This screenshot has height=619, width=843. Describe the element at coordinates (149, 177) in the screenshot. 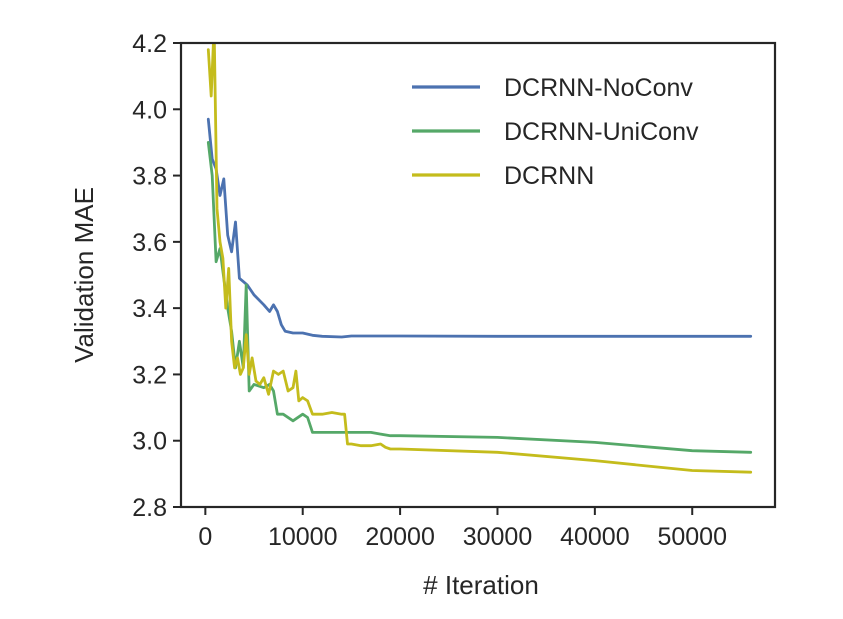

I see `y-tick-label: 3.8` at that location.